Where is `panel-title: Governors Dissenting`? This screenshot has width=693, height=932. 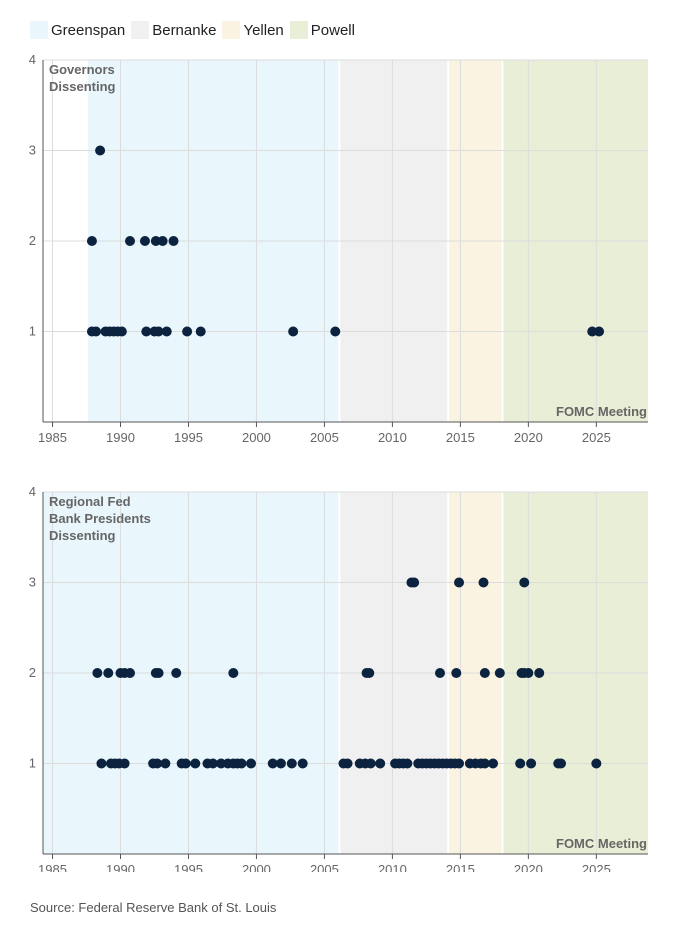
panel-title: Governors Dissenting is located at coordinates (82, 78).